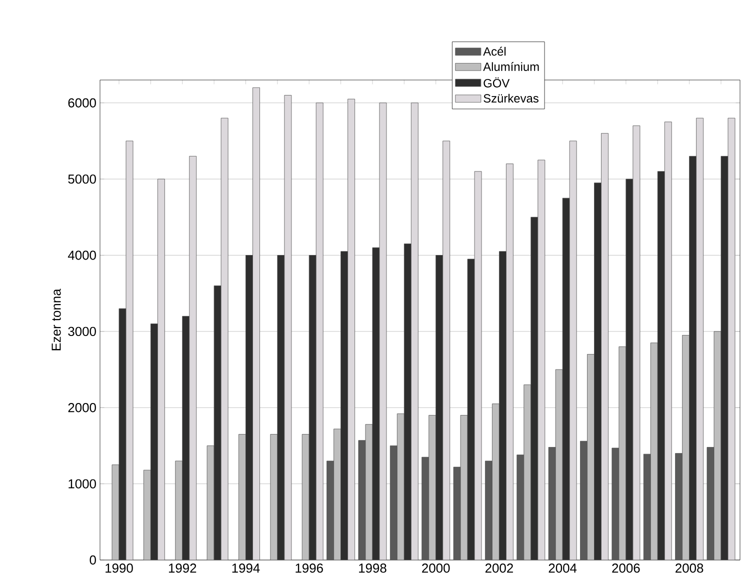  Describe the element at coordinates (82, 179) in the screenshot. I see `y-tick-label: 5000` at that location.